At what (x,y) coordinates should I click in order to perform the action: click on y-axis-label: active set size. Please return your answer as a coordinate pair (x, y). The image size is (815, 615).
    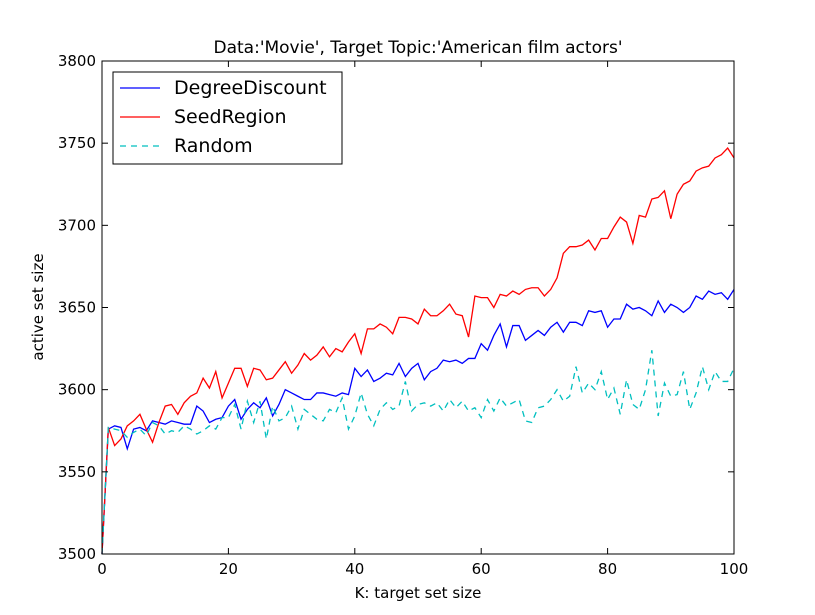
    Looking at the image, I should click on (38, 306).